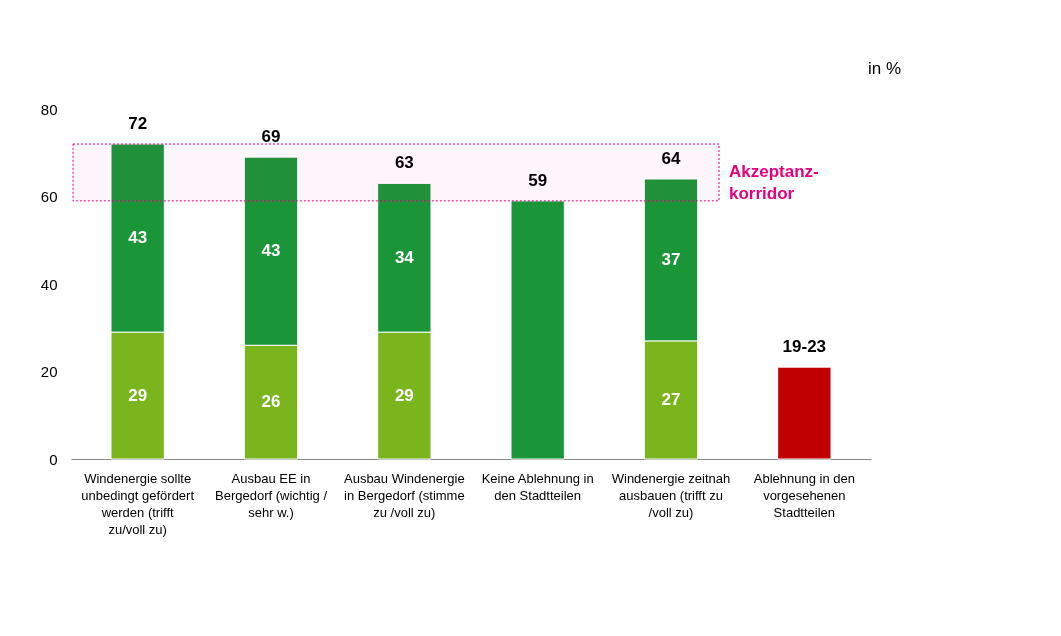 The height and width of the screenshot is (636, 1061). I want to click on total-label: 69, so click(271, 137).